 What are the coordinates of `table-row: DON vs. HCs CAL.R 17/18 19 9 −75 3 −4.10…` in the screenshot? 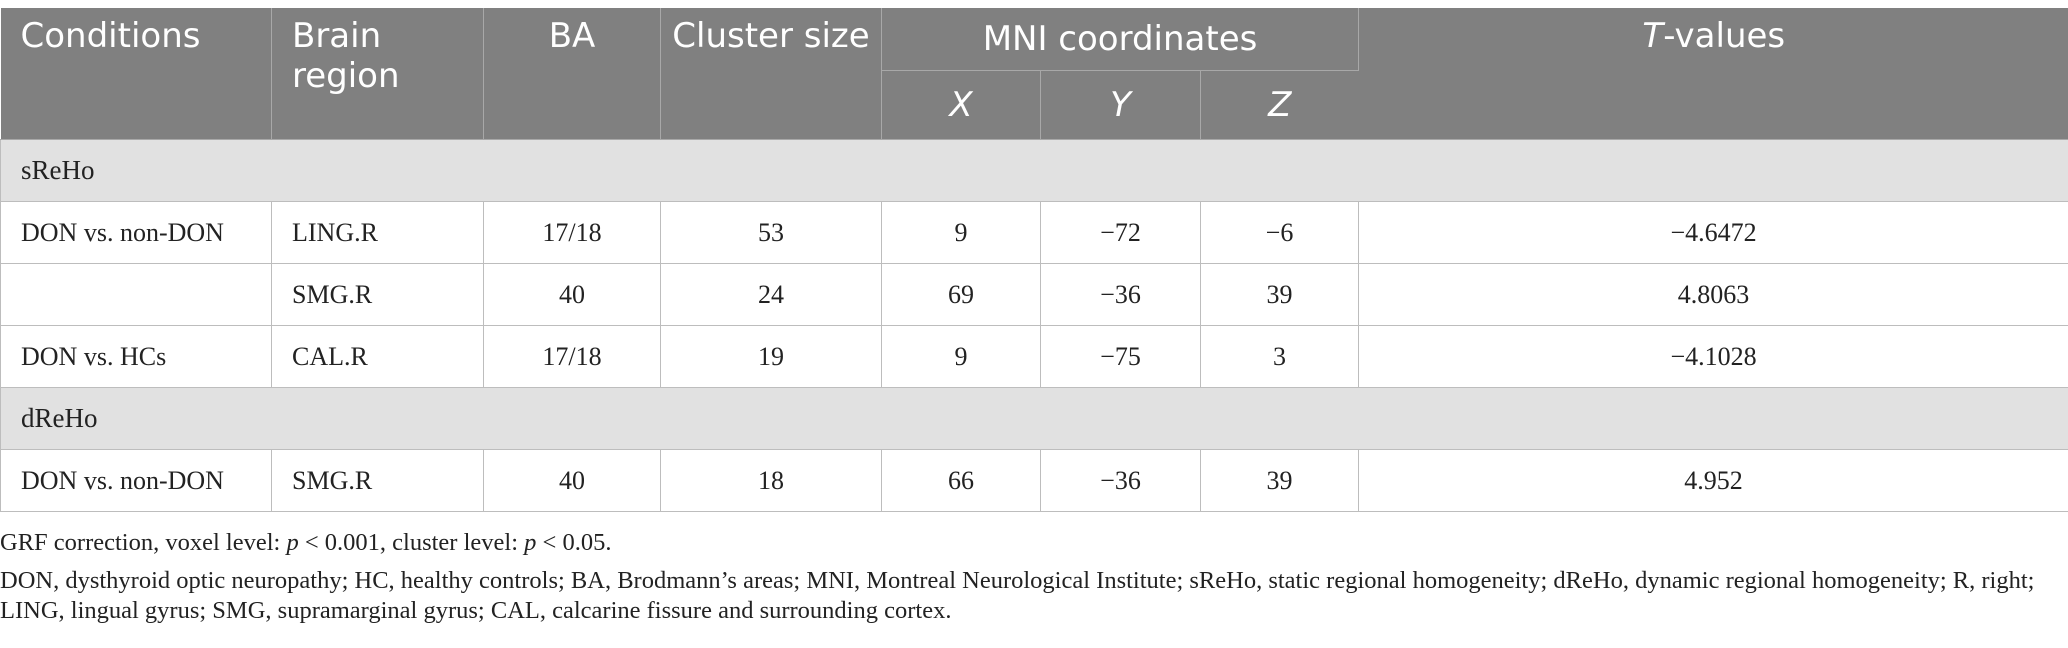 It's located at (1034, 356).